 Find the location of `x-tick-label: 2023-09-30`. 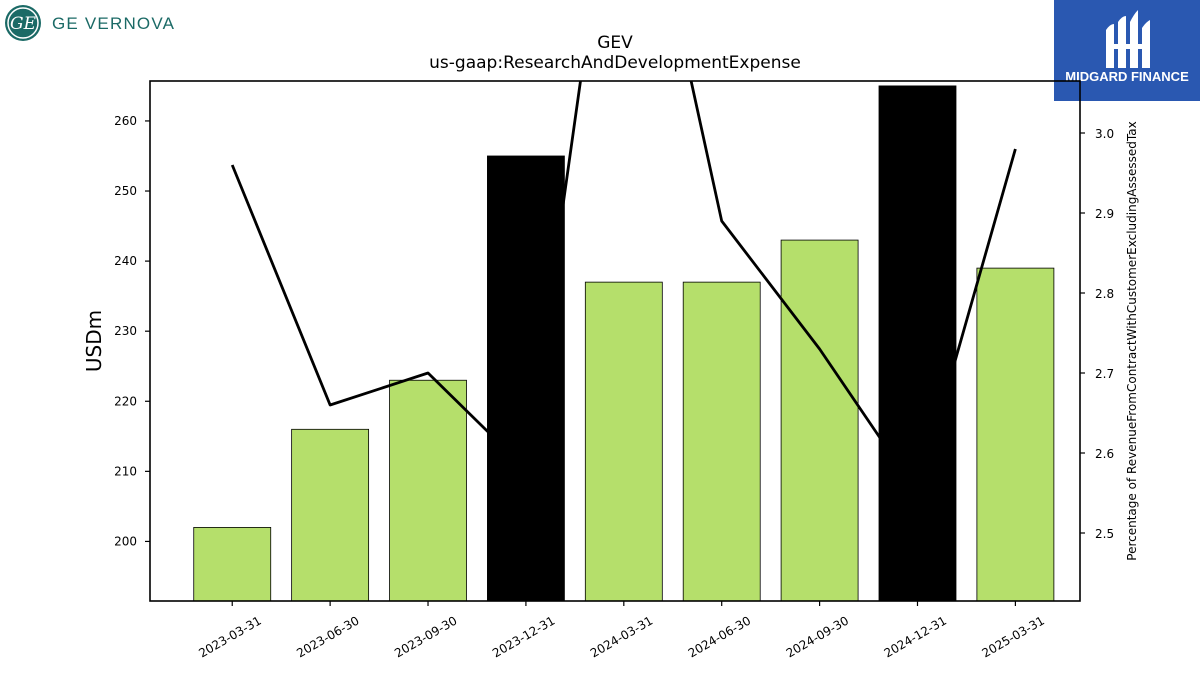

x-tick-label: 2023-09-30 is located at coordinates (425, 636).